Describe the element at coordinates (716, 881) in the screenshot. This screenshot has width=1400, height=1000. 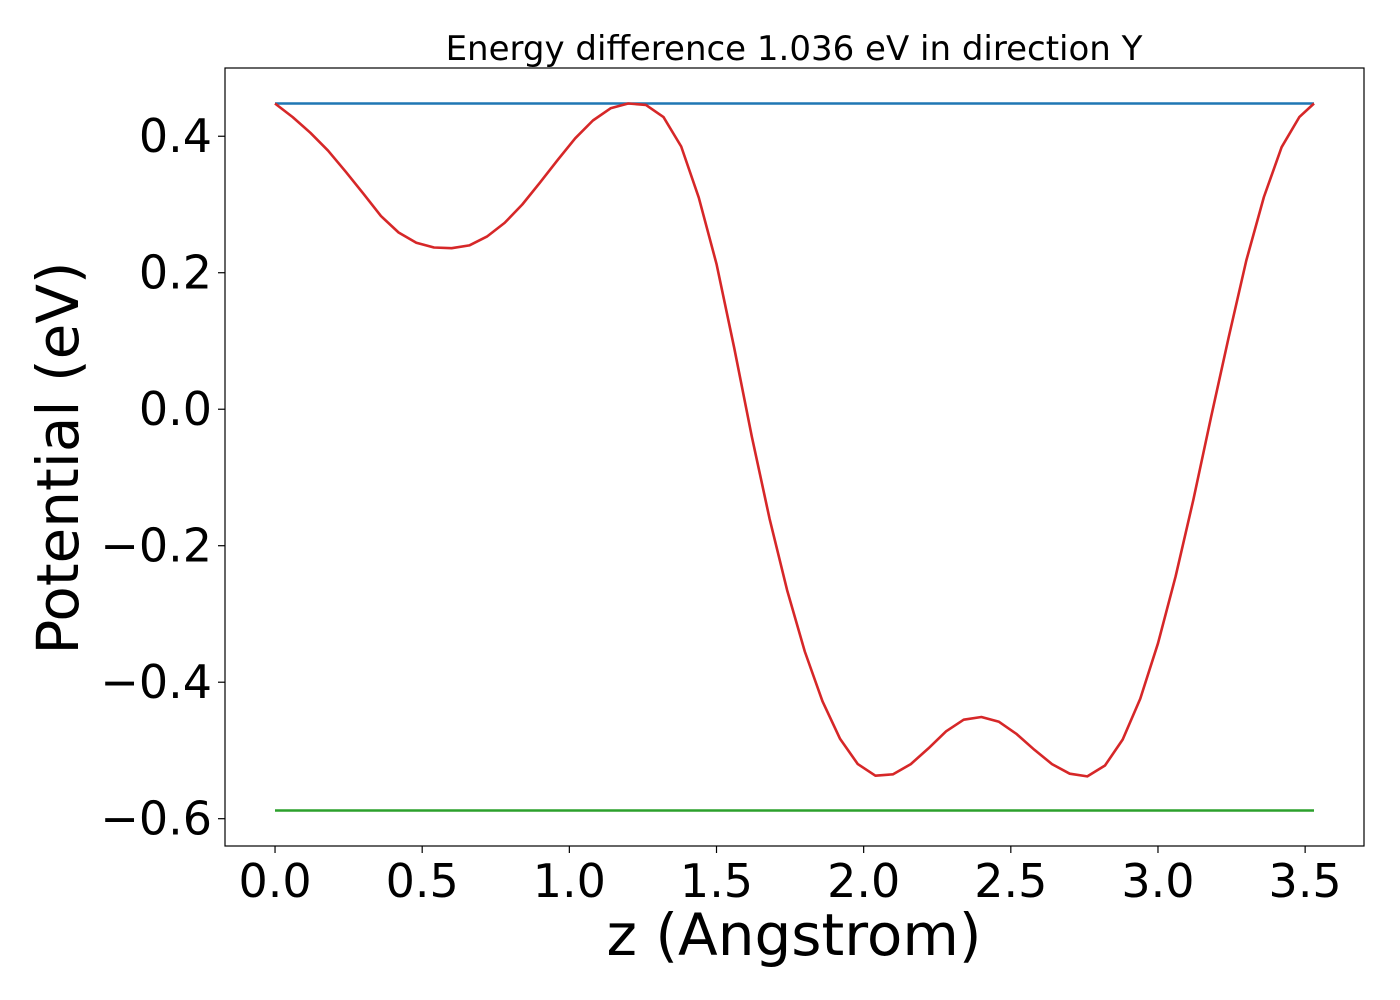
I see `x-tick-label: 1.5` at that location.